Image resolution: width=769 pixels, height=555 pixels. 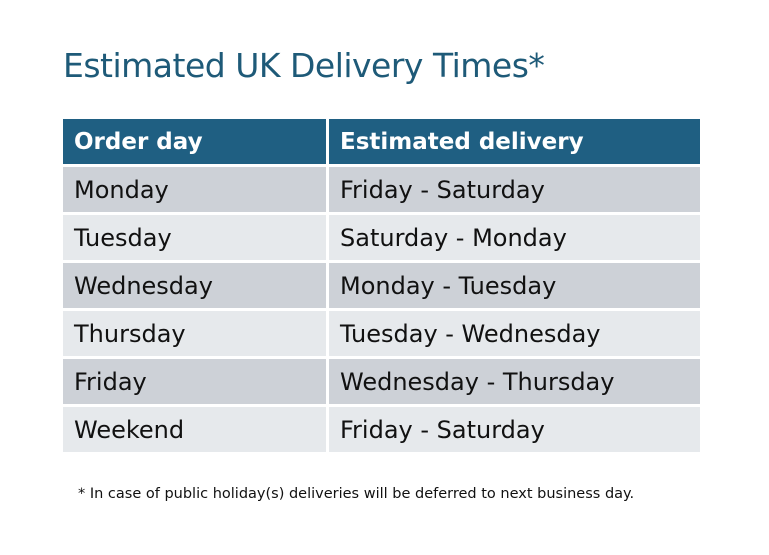 What do you see at coordinates (304, 65) in the screenshot?
I see `page-title: Estimated UK Delivery Times*` at bounding box center [304, 65].